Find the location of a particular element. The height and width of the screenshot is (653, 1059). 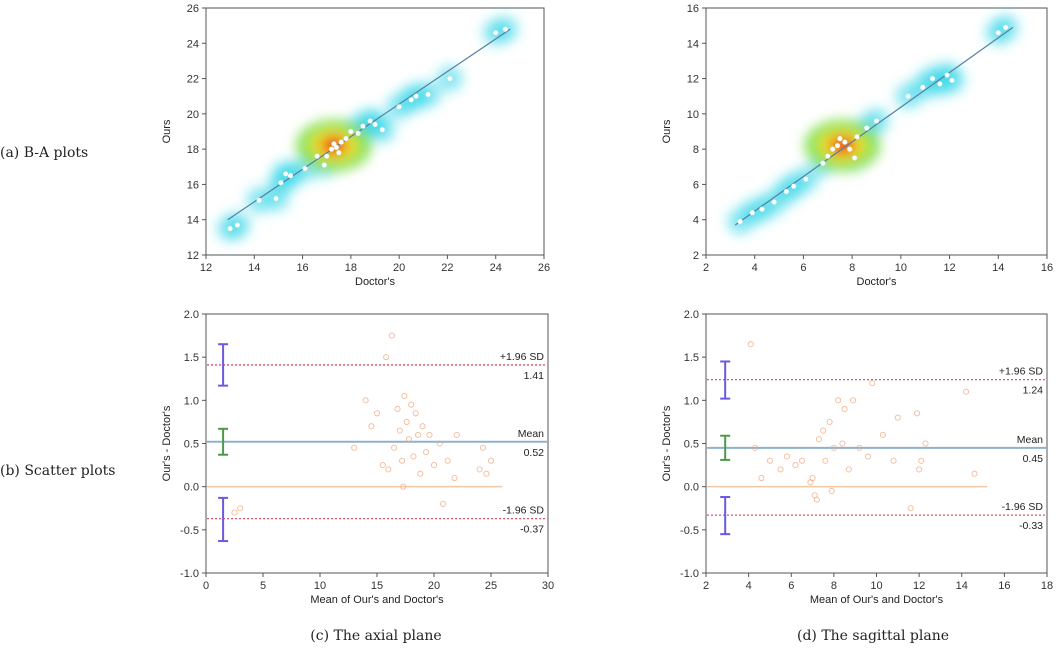

y-tick-label: 12 is located at coordinates (193, 256).